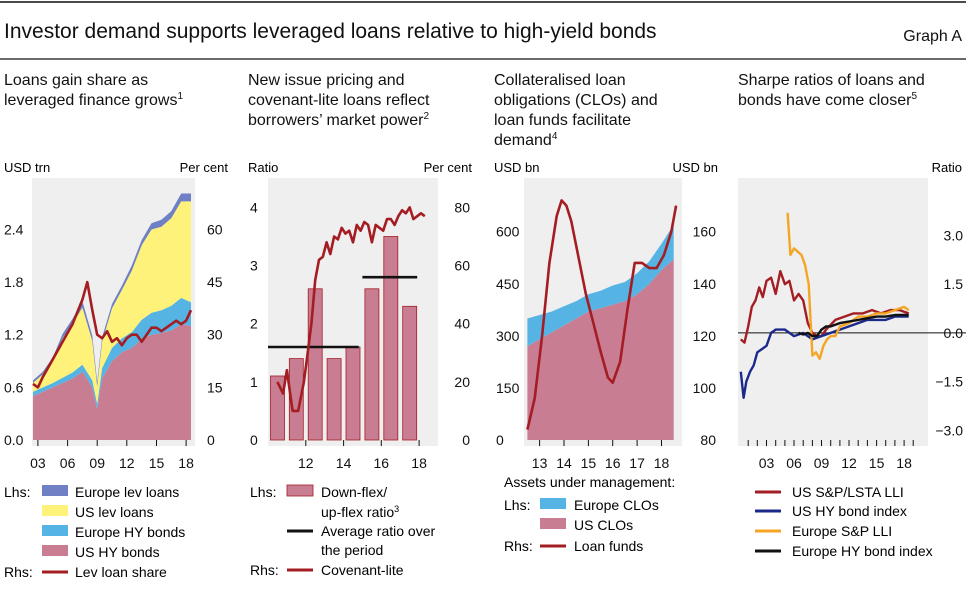 This screenshot has width=966, height=595. What do you see at coordinates (215, 230) in the screenshot?
I see `p1-ytick-right-4: 60` at bounding box center [215, 230].